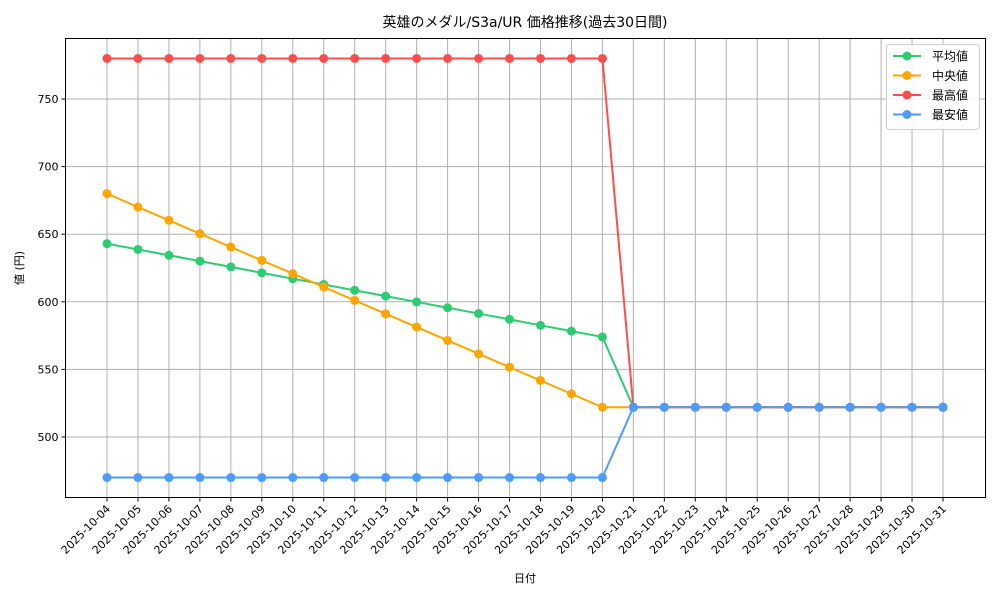 Image resolution: width=1000 pixels, height=600 pixels. What do you see at coordinates (930, 114) in the screenshot?
I see `legend-item: 最安値` at bounding box center [930, 114].